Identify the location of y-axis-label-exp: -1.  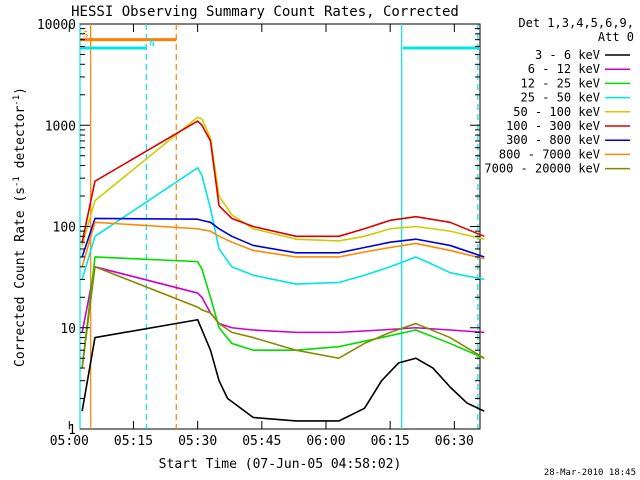
(17, 181).